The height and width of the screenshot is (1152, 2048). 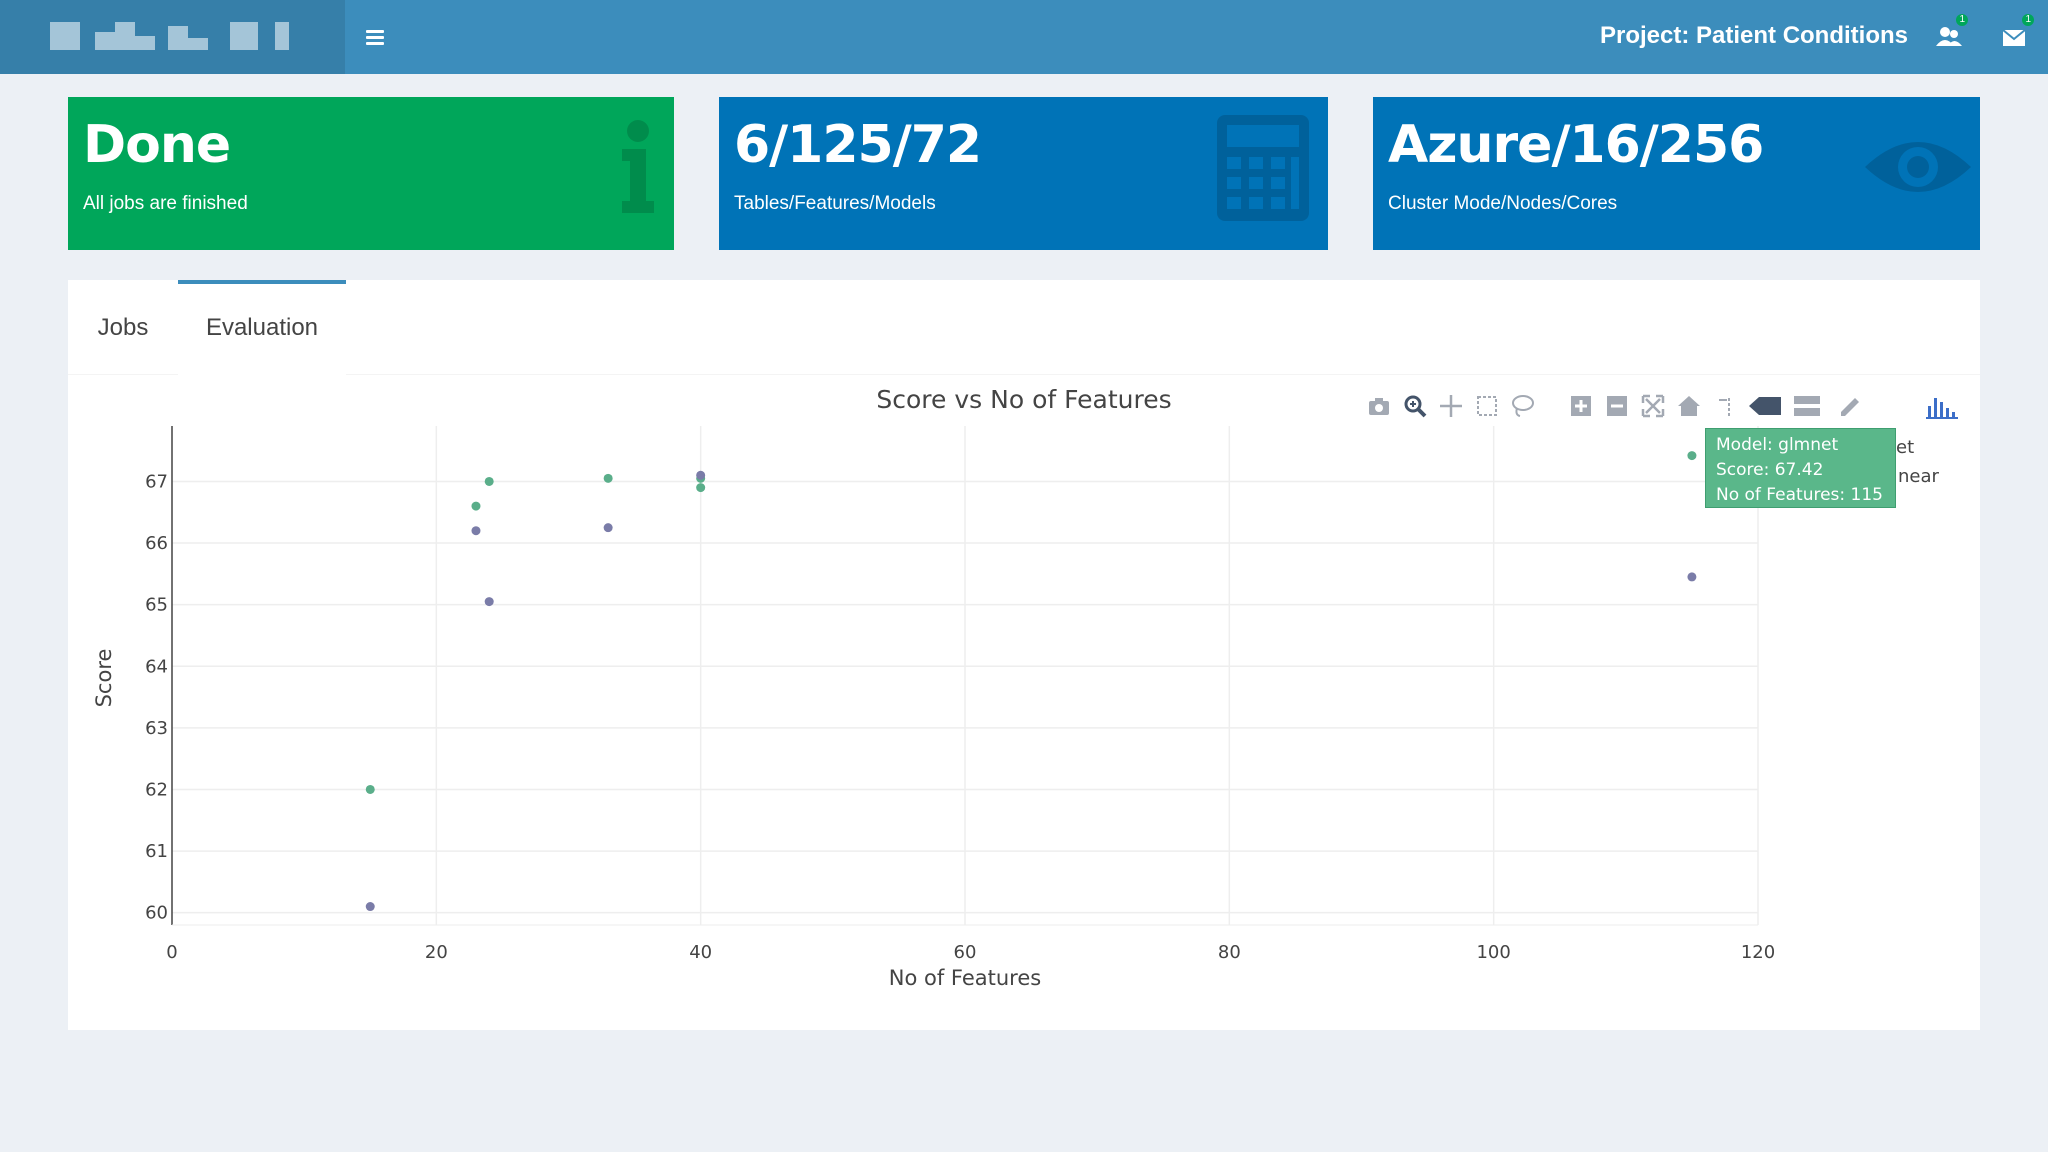 I want to click on y-axis-label: Score, so click(x=104, y=678).